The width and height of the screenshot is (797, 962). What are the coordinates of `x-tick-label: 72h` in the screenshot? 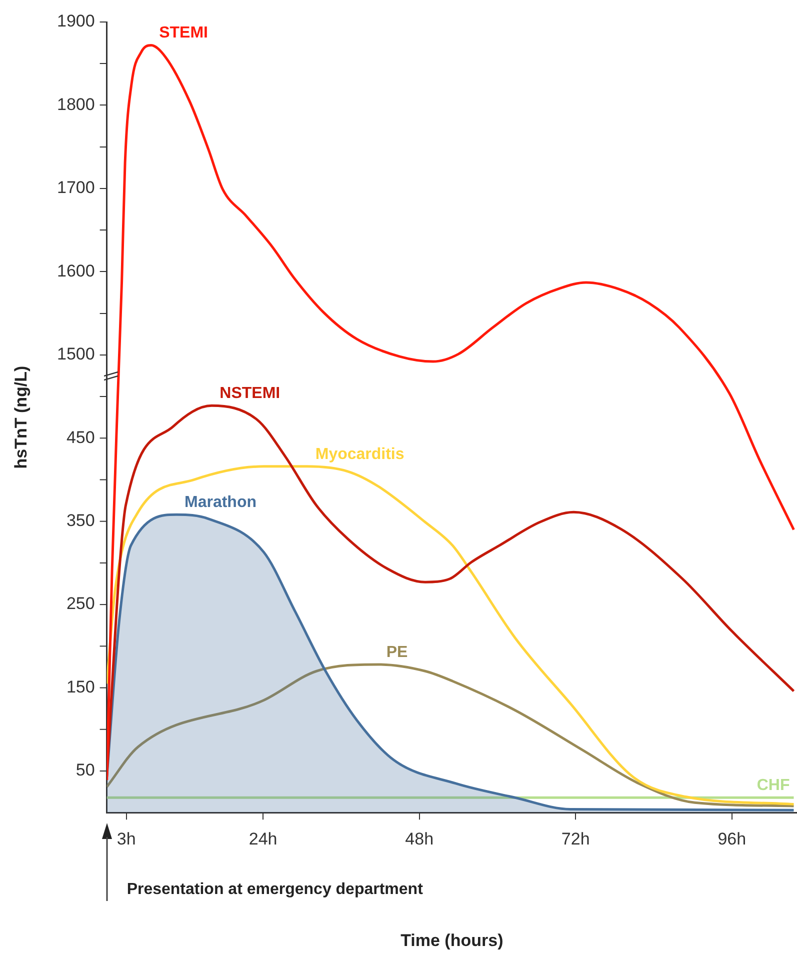 It's located at (575, 838).